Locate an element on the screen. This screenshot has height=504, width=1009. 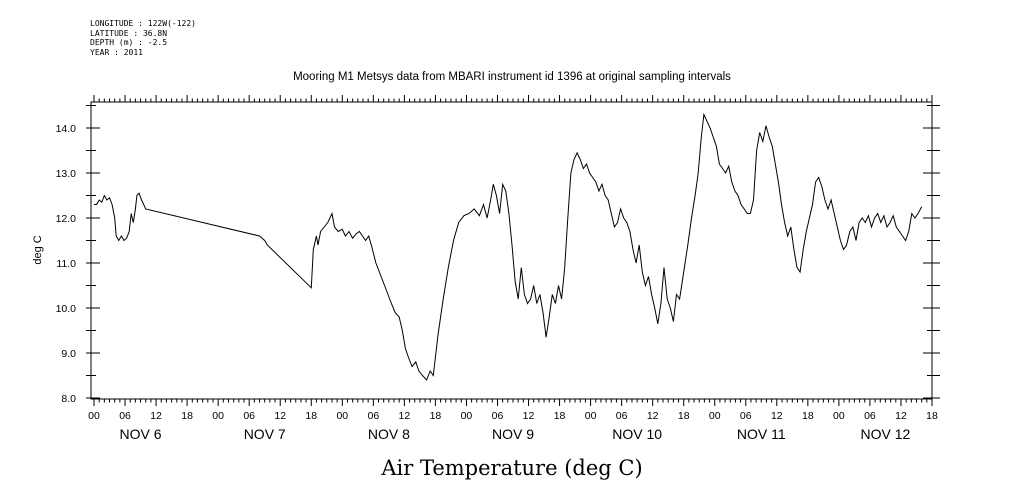
x-day-label: NOV 10 is located at coordinates (637, 434).